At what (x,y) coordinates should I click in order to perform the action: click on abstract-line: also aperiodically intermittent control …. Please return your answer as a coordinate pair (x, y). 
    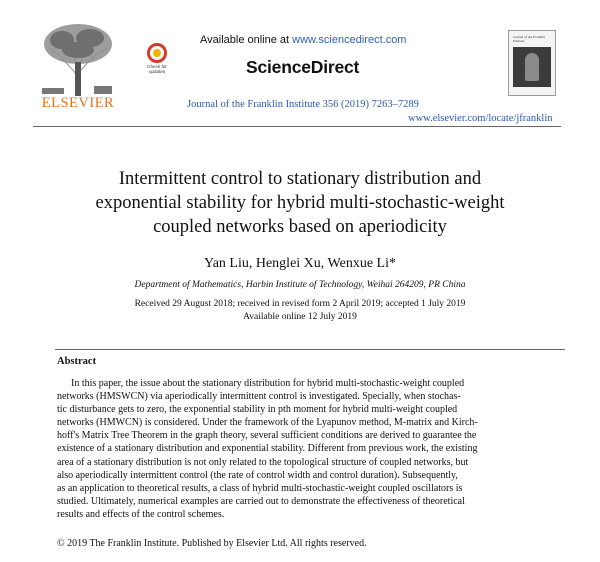
    Looking at the image, I should click on (257, 475).